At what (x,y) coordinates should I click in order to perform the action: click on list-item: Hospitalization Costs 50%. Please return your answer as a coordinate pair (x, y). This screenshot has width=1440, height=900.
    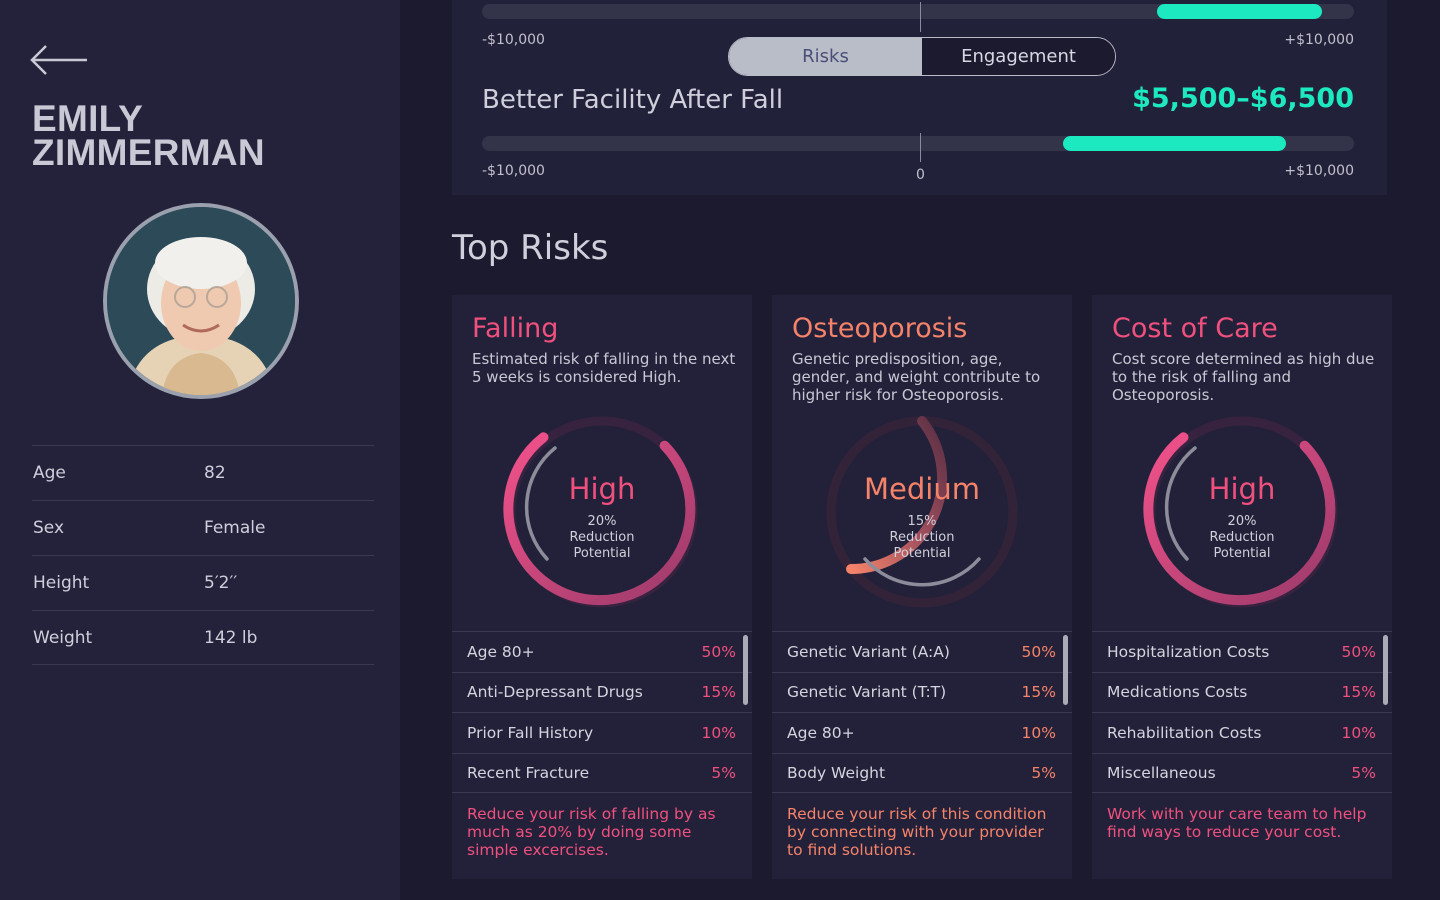
    Looking at the image, I should click on (1242, 651).